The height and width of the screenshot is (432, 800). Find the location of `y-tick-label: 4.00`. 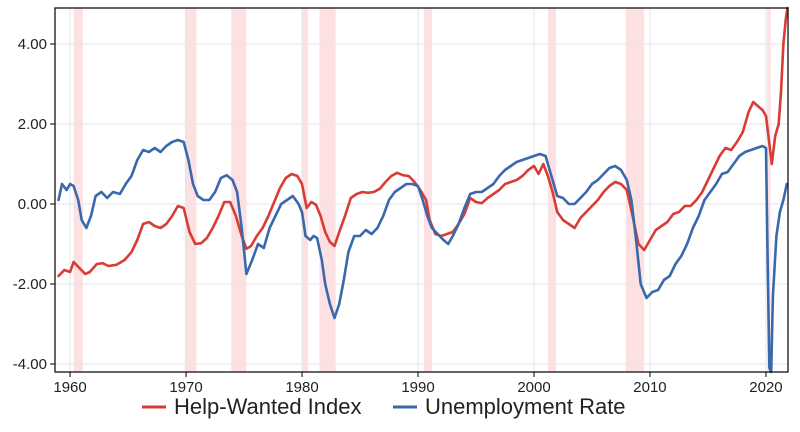

y-tick-label: 4.00 is located at coordinates (32, 44).